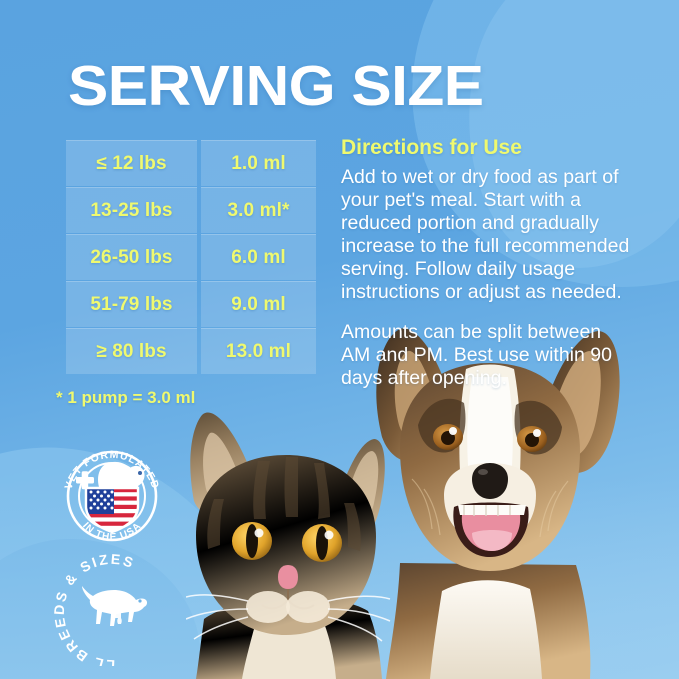 Image resolution: width=679 pixels, height=679 pixels. What do you see at coordinates (131, 351) in the screenshot?
I see `cell-weight: ≥ 80 lbs` at bounding box center [131, 351].